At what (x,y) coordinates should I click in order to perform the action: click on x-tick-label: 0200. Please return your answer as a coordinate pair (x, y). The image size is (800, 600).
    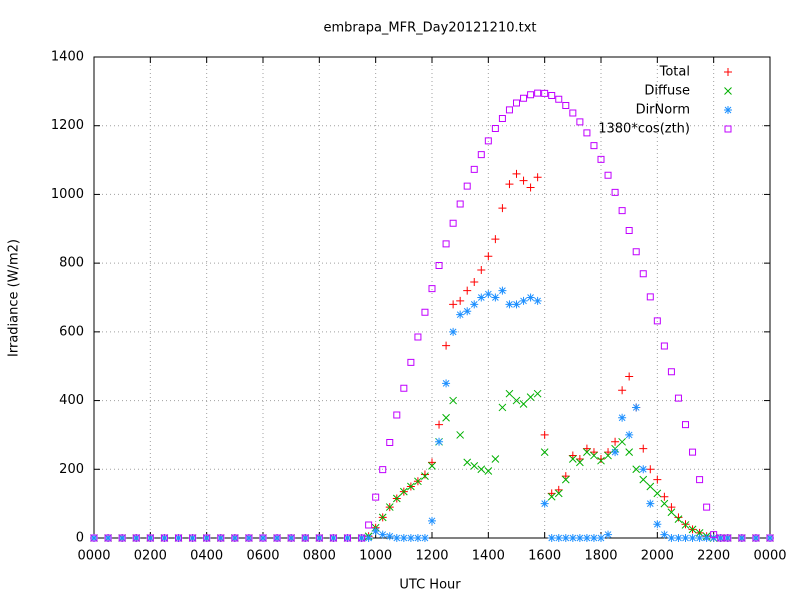
    Looking at the image, I should click on (150, 556).